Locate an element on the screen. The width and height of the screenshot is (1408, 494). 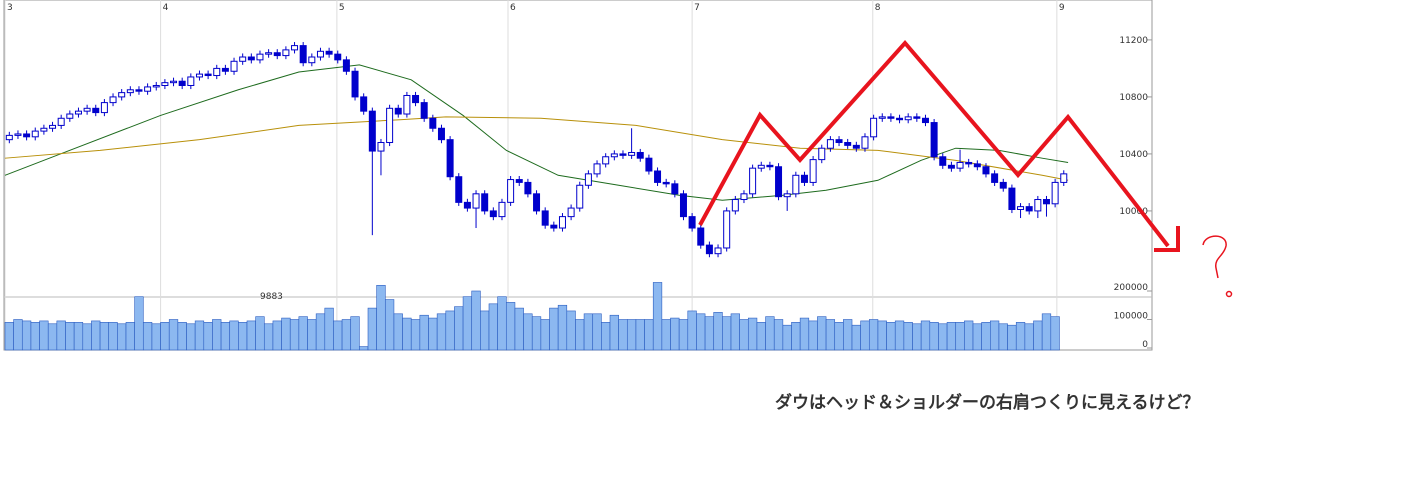
y-tick-label: 100000 is located at coordinates (1131, 317).